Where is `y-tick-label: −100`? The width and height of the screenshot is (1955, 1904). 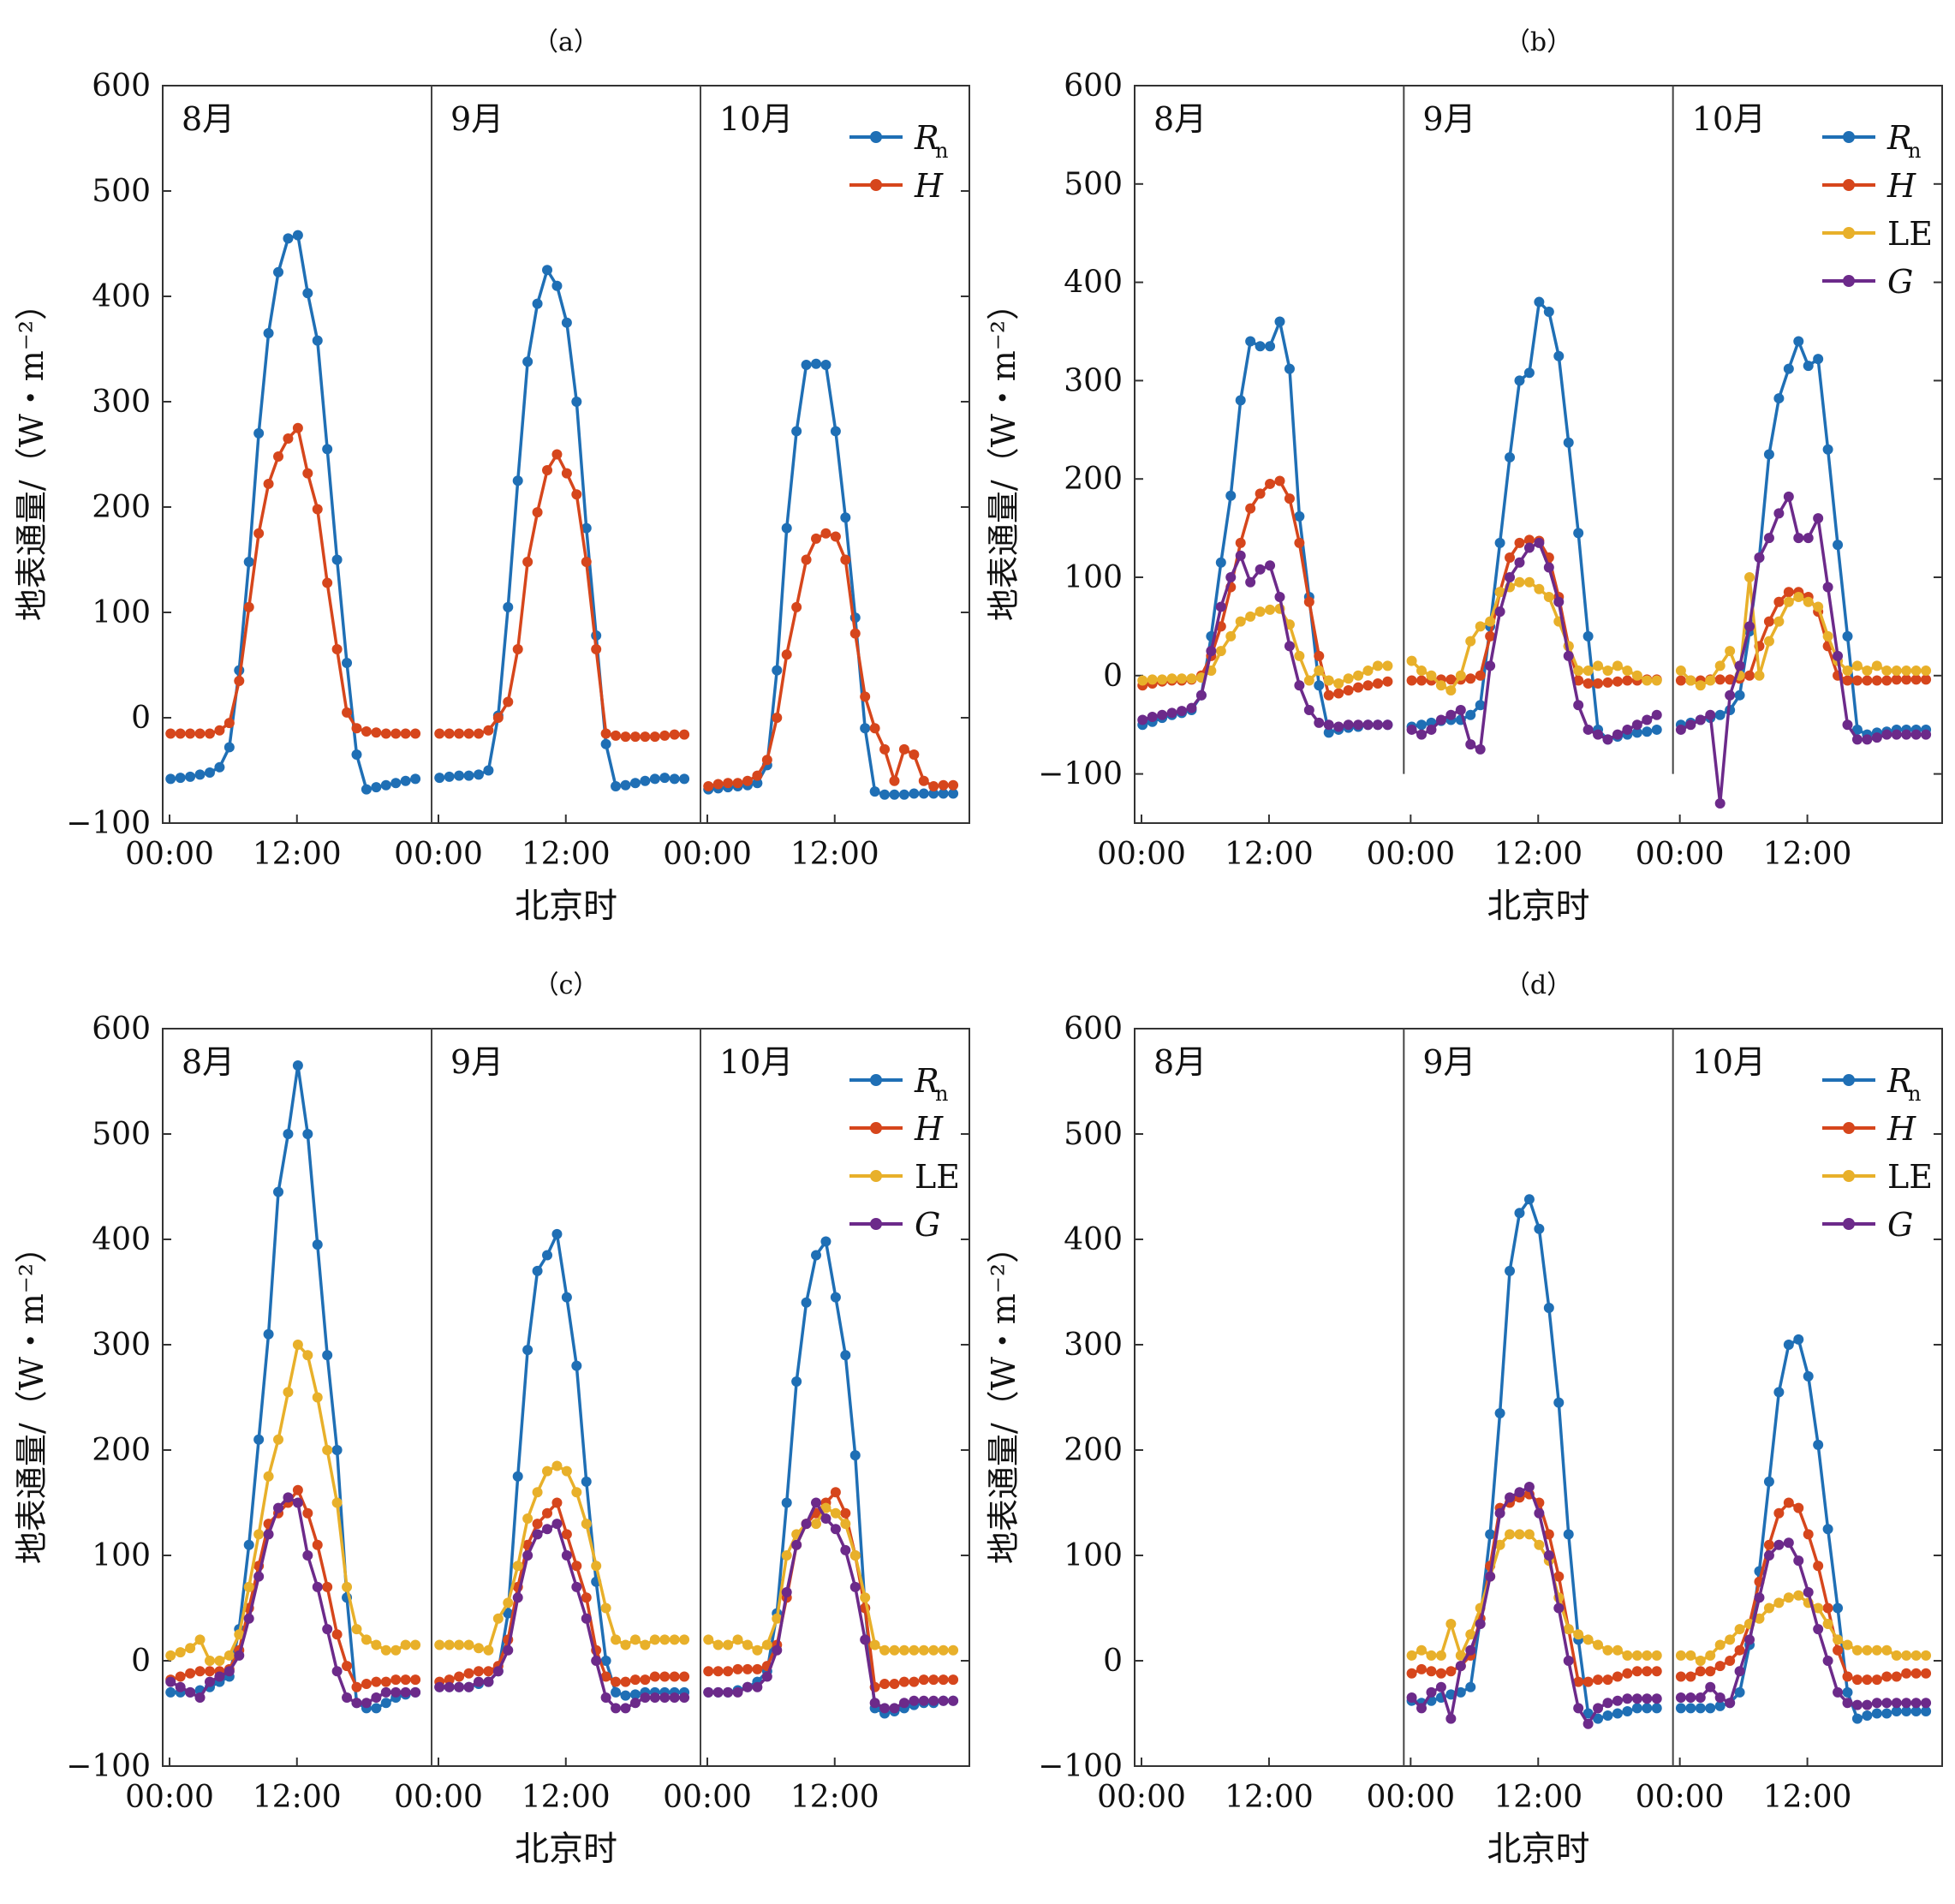
y-tick-label: −100 is located at coordinates (1080, 774).